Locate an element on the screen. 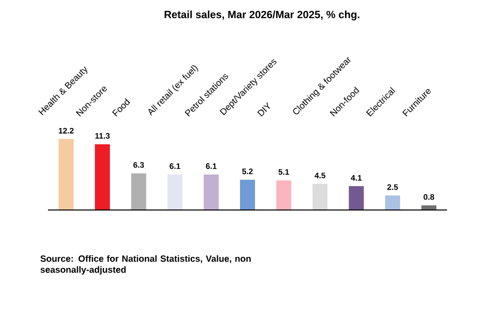  chart-title: Retail sales, Mar 2026/Mar 2025, % chg. is located at coordinates (262, 15).